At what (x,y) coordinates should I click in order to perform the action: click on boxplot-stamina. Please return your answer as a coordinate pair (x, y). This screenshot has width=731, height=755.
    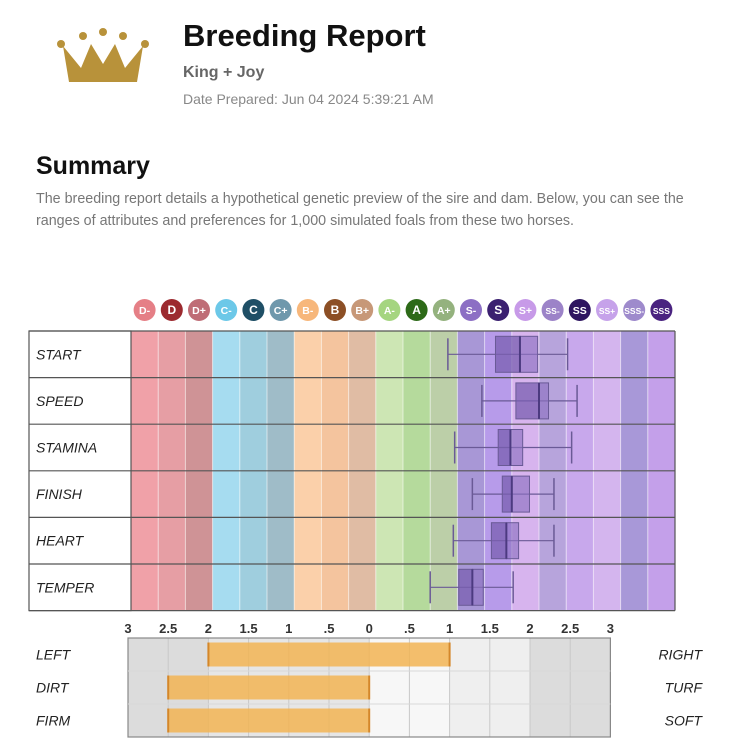
    Looking at the image, I should click on (513, 447).